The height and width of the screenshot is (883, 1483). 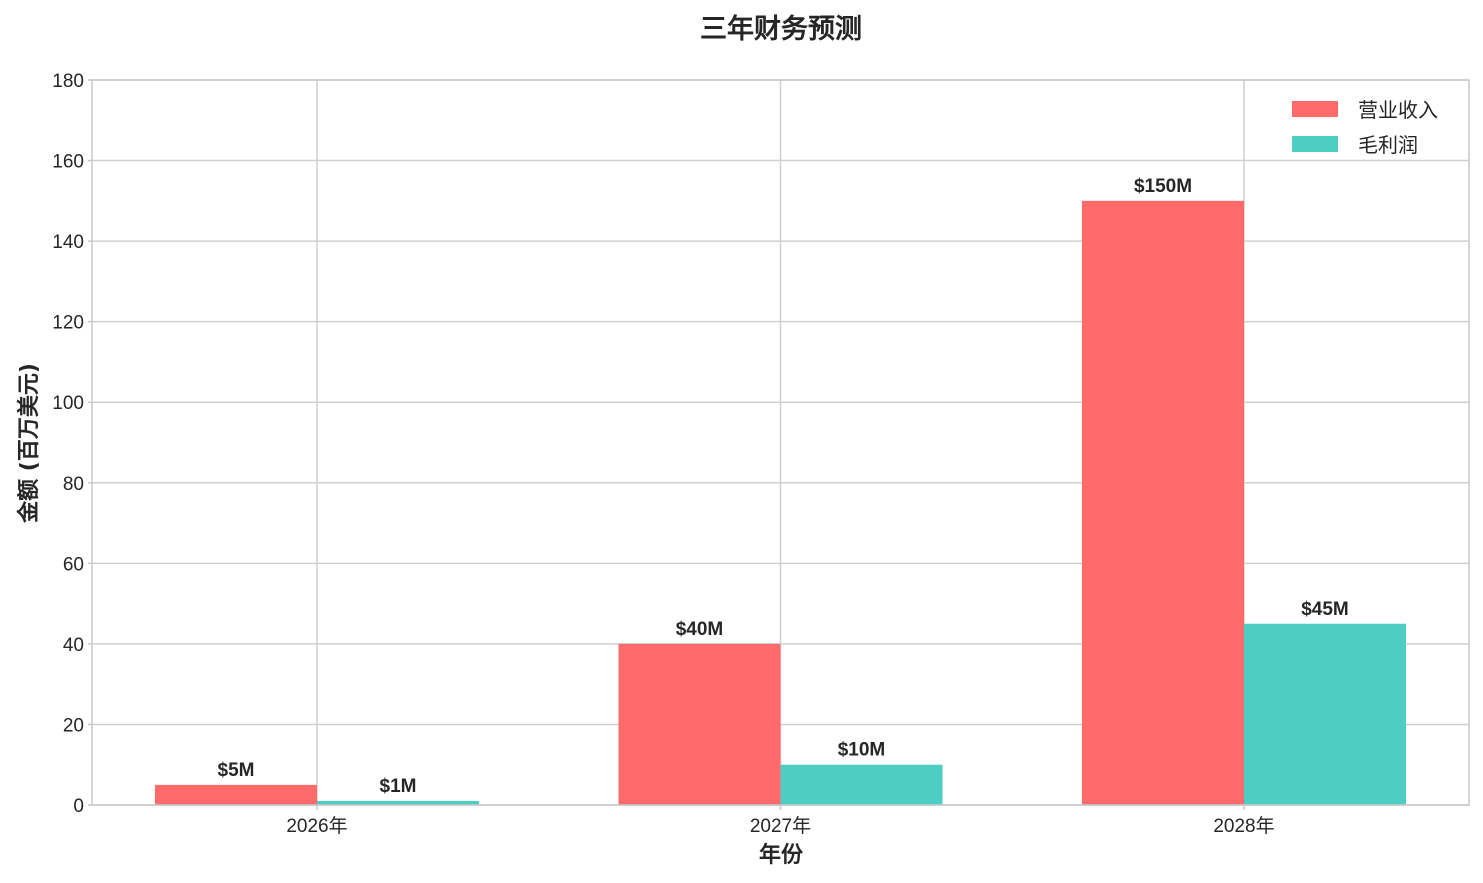 I want to click on x-tick-label: 2026年, so click(x=316, y=826).